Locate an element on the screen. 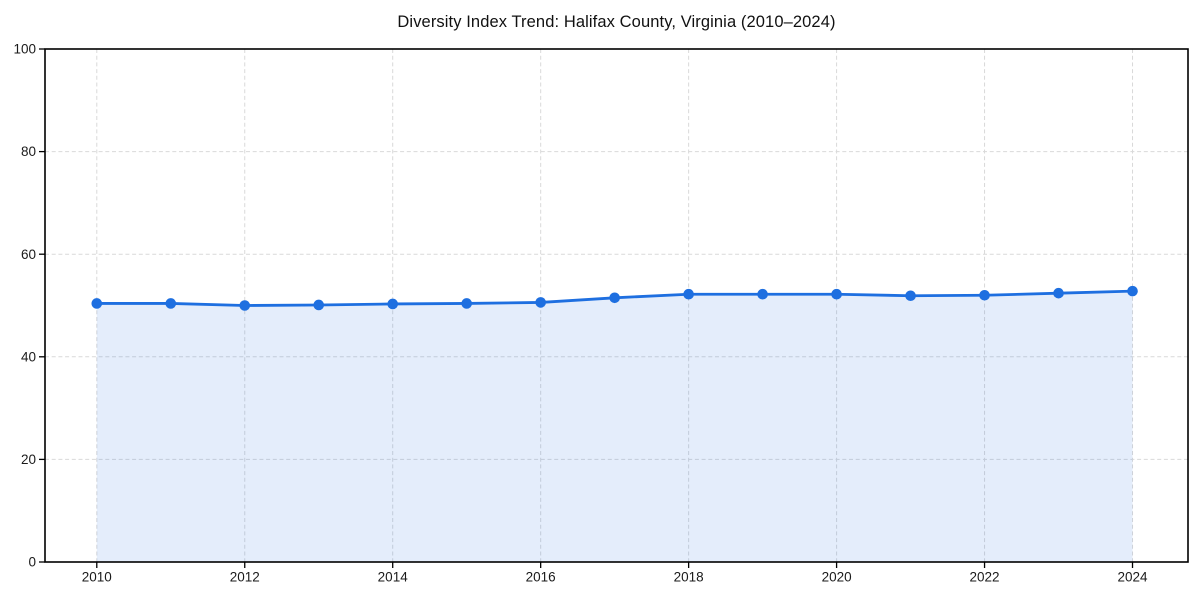  x-axis-tick-label: 2024 is located at coordinates (1132, 577).